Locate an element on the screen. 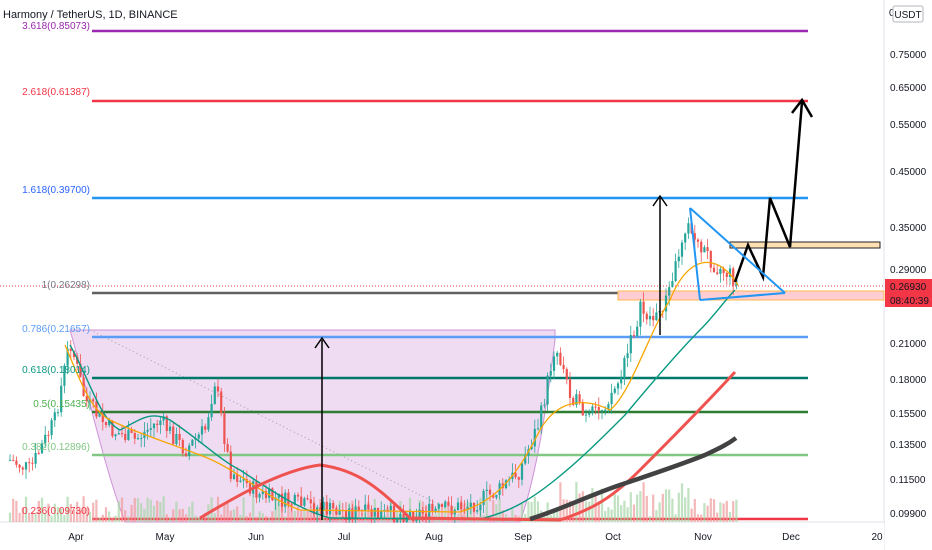 The width and height of the screenshot is (932, 550). price-tick: 0.18000 is located at coordinates (908, 380).